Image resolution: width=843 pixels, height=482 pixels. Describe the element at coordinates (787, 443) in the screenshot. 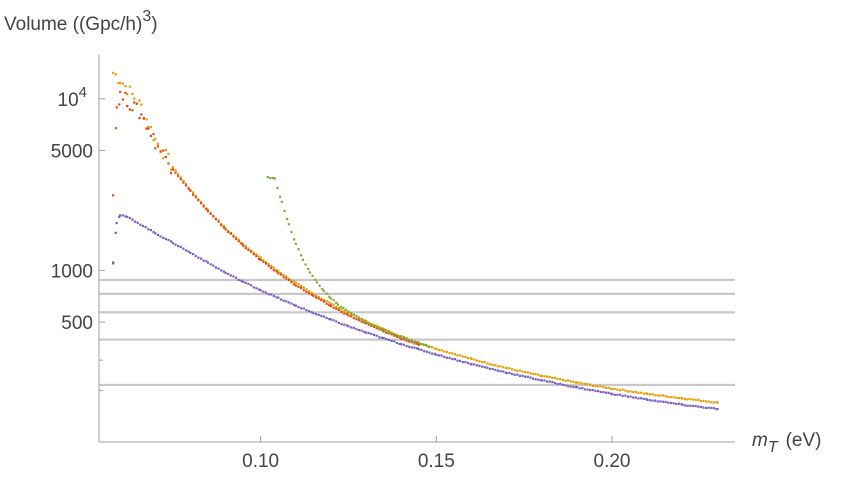

I see `x-axis-title: mT (eV)` at that location.